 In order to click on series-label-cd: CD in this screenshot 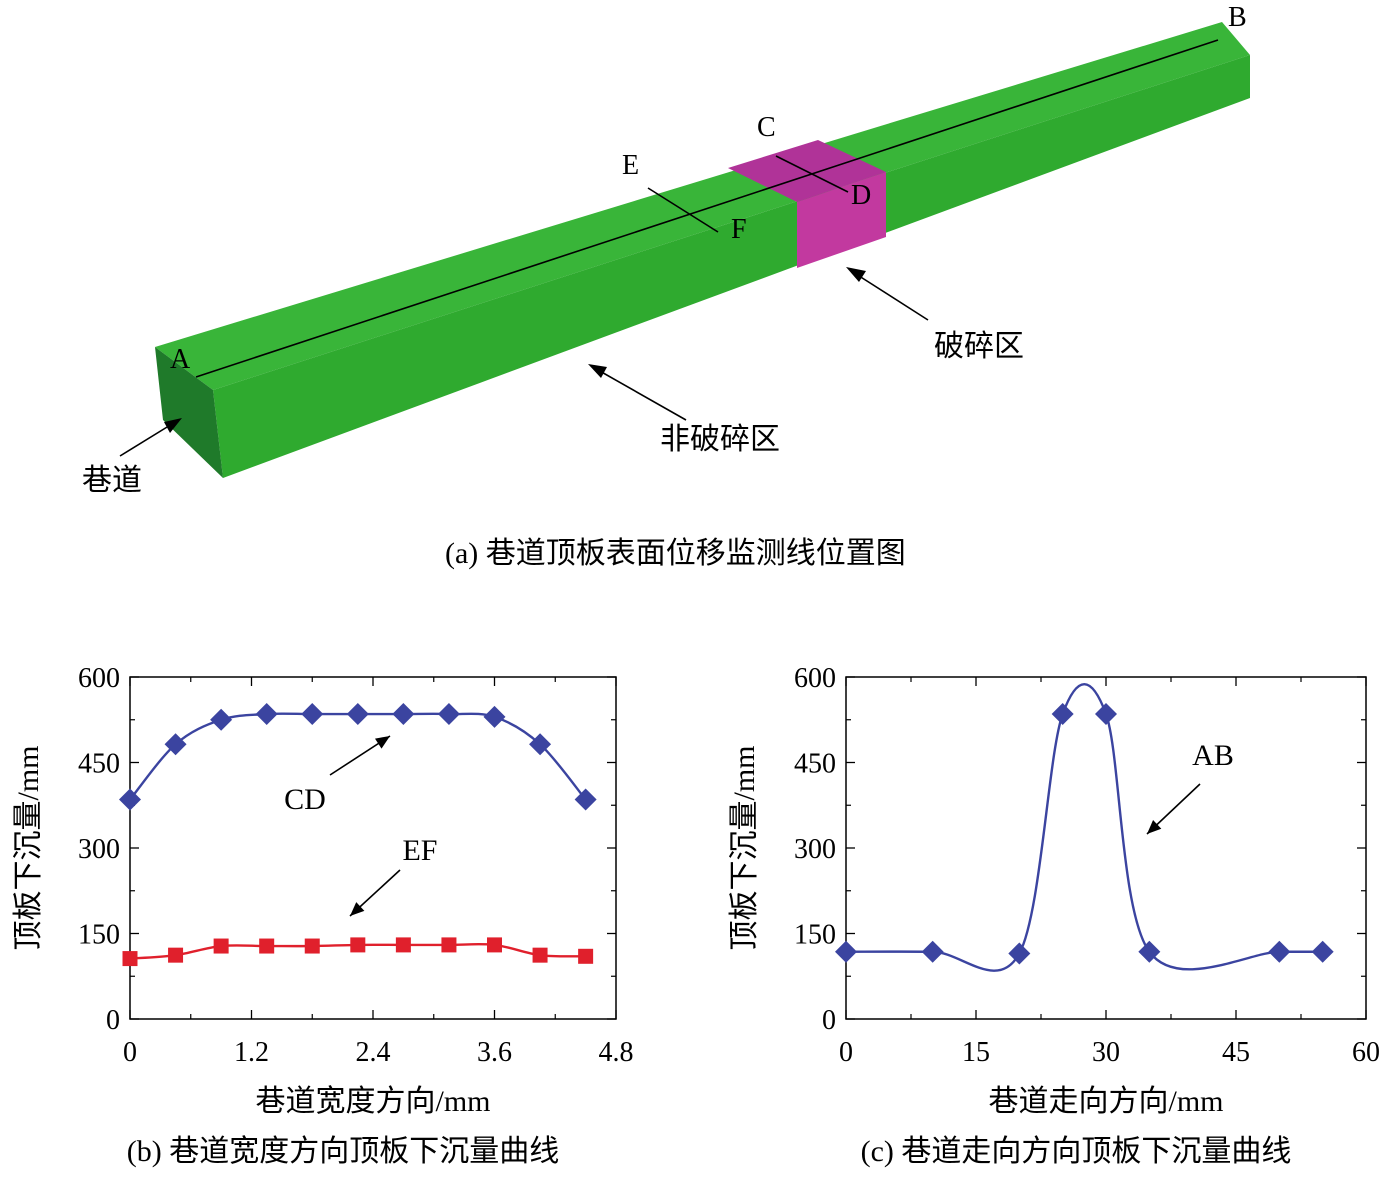, I will do `click(305, 799)`.